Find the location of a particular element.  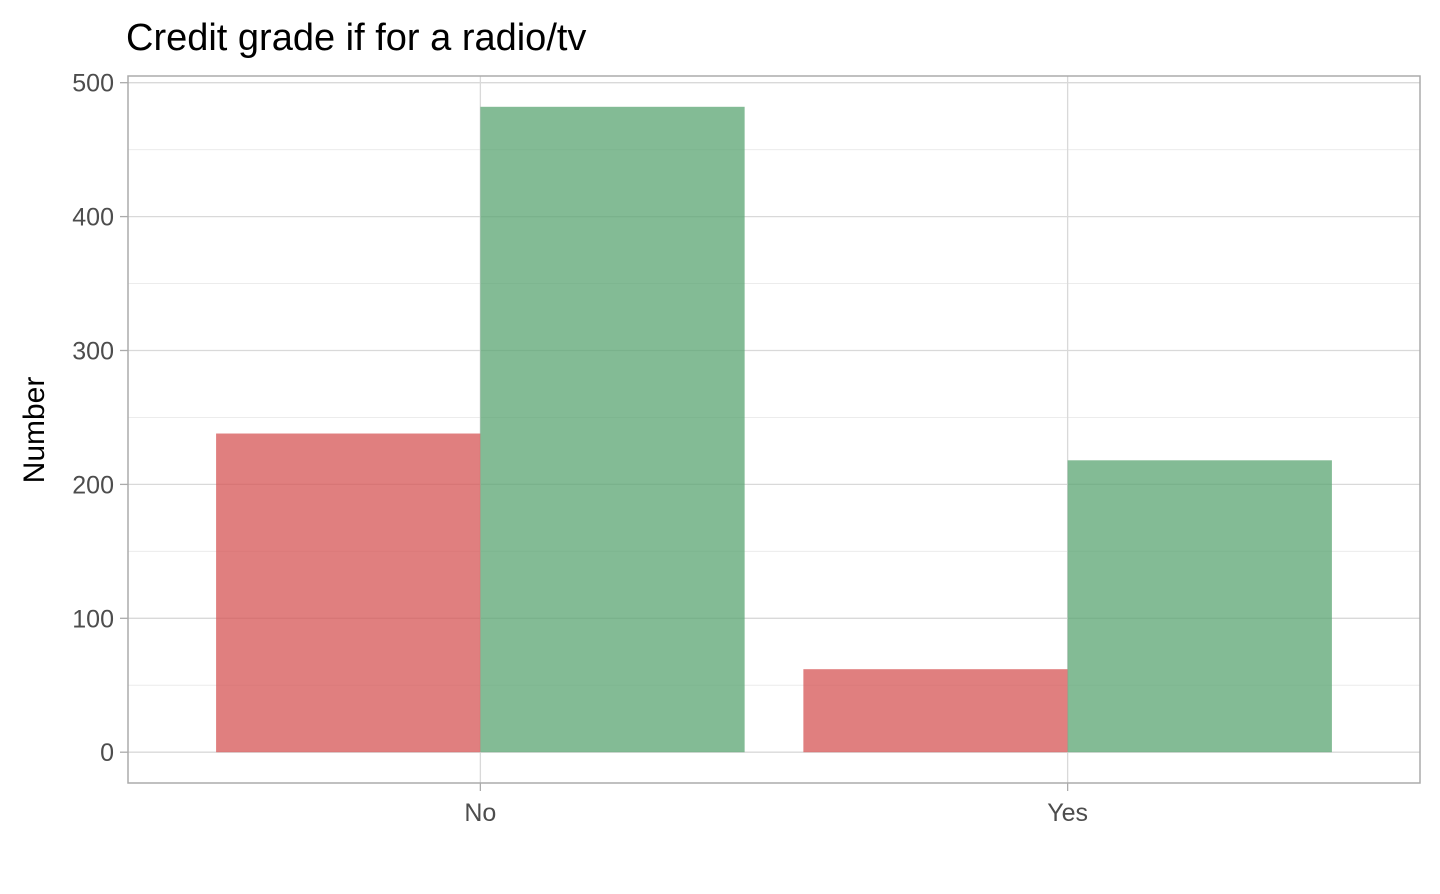

y-axis-title: Number is located at coordinates (34, 430).